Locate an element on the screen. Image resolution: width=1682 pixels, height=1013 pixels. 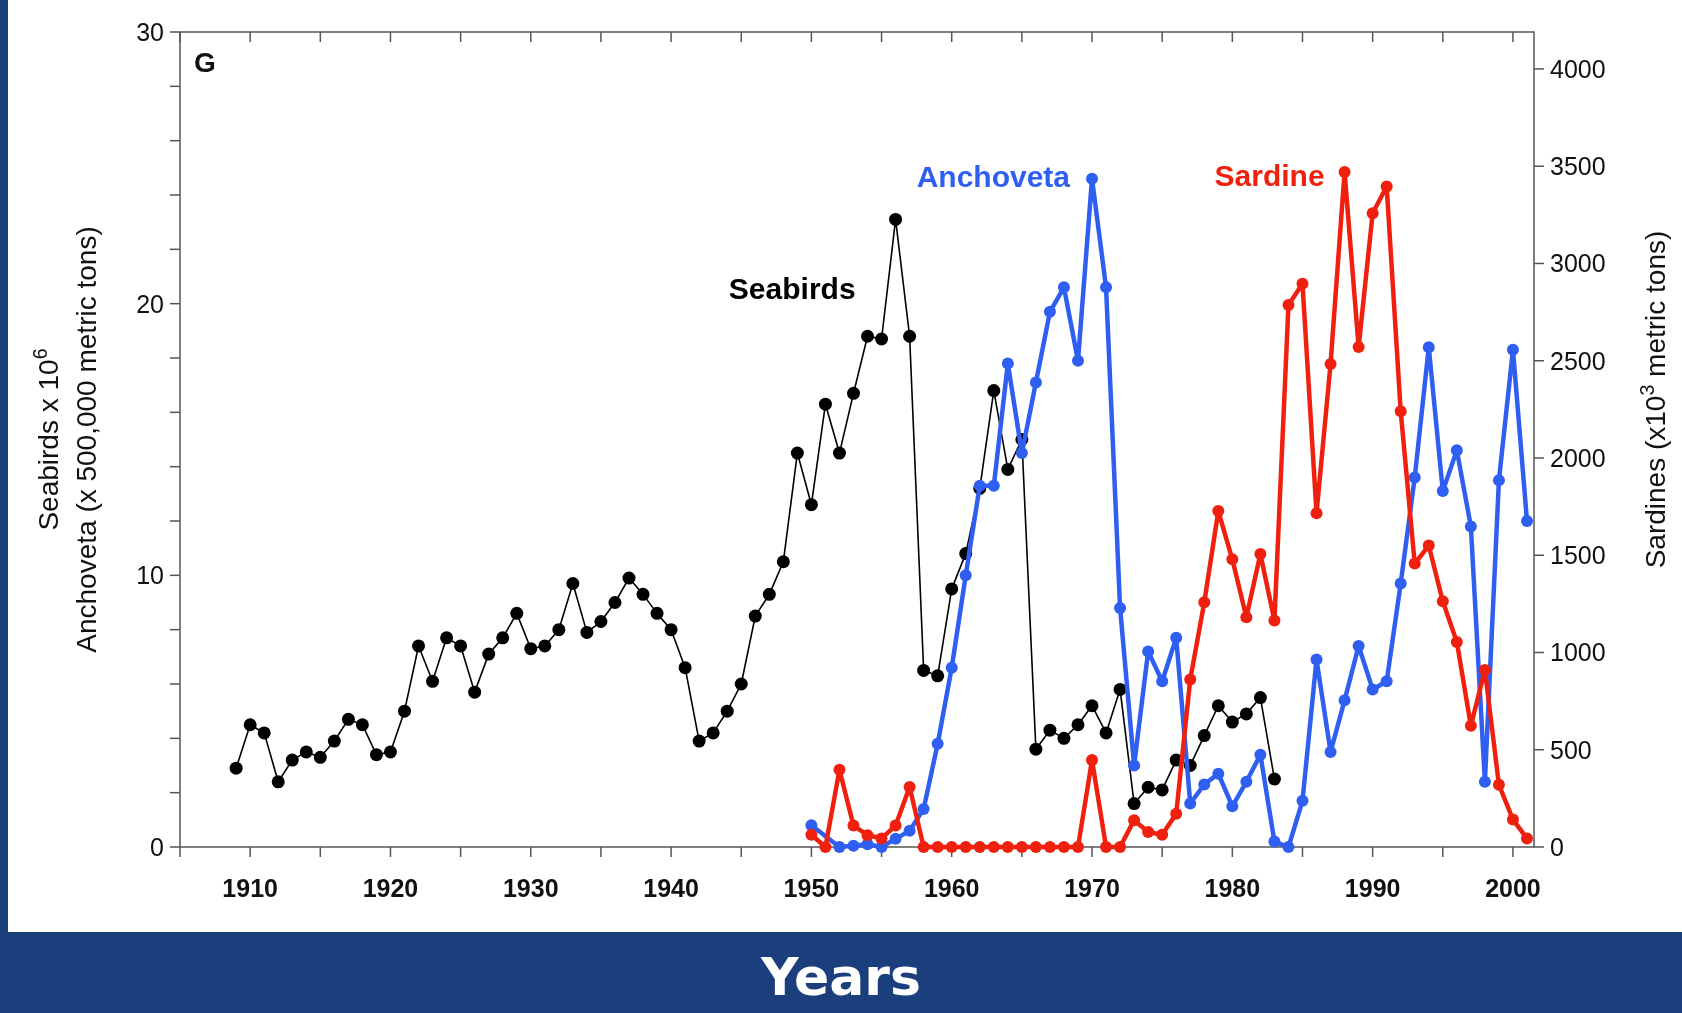
y2-tick-label: 2000 is located at coordinates (1578, 457).